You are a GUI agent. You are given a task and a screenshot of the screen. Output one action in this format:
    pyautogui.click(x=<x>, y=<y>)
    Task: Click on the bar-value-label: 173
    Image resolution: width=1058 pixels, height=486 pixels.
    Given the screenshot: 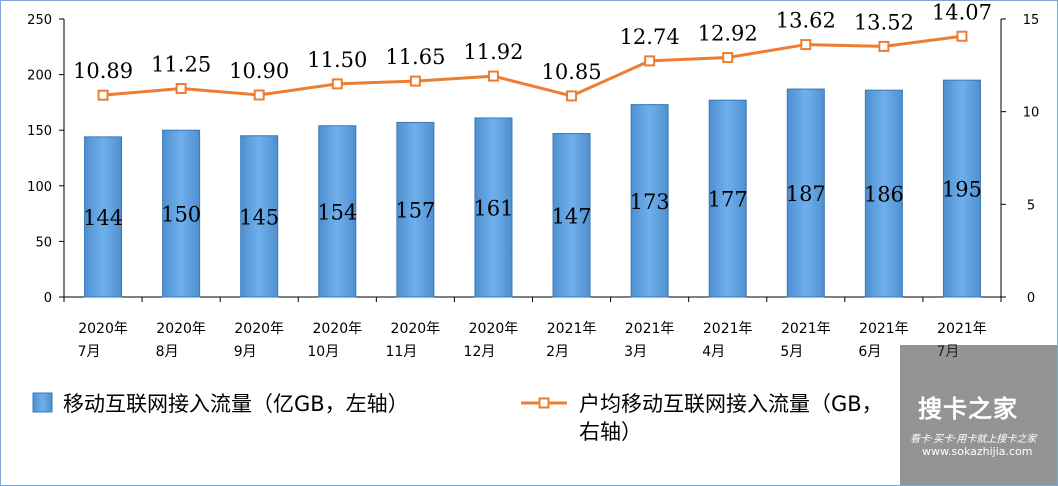 What is the action you would take?
    pyautogui.click(x=650, y=202)
    